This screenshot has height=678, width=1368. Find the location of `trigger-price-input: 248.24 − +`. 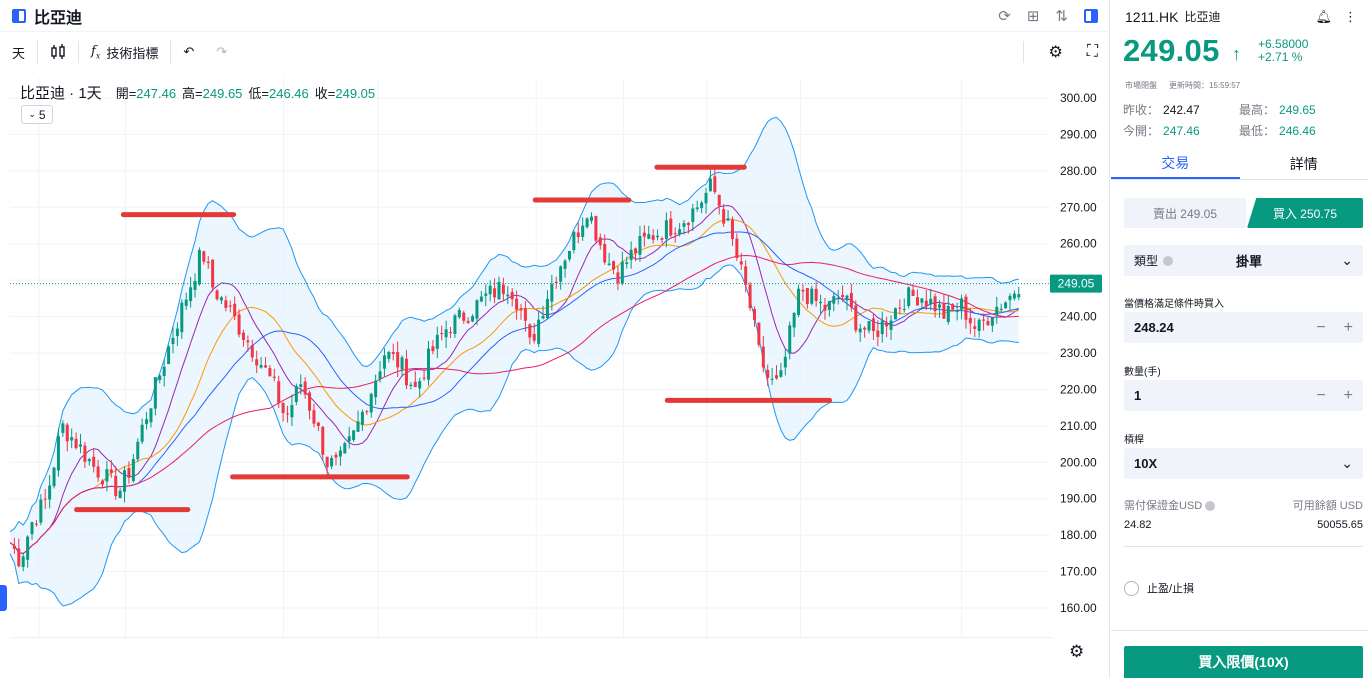

trigger-price-input: 248.24 − + is located at coordinates (1243, 327).